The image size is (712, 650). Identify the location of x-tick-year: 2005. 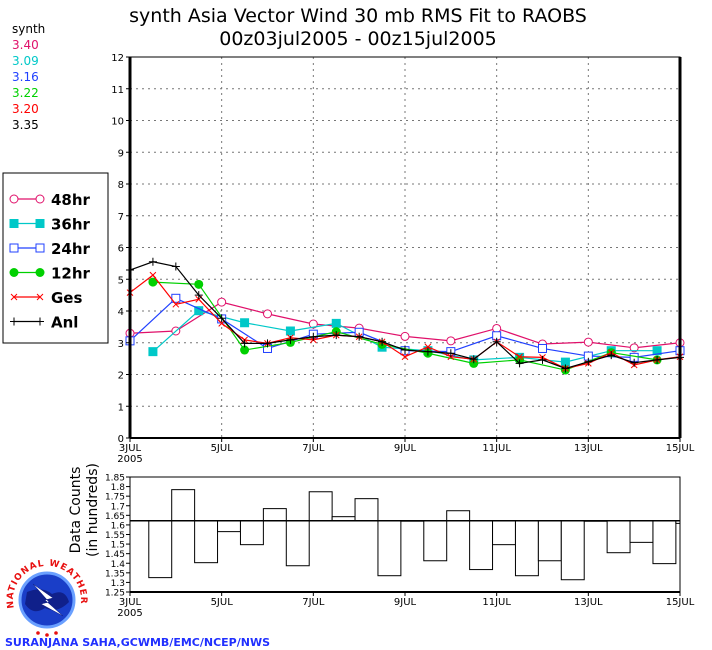
(129, 459).